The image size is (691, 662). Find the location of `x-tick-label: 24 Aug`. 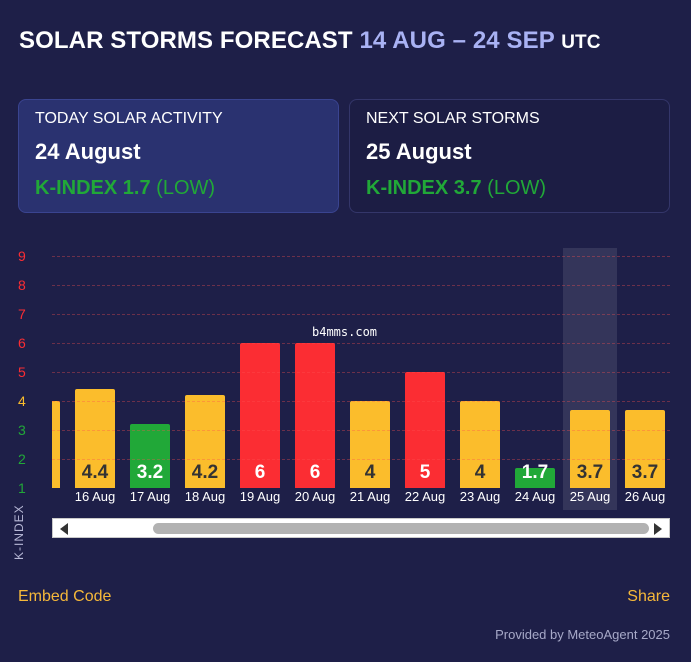

x-tick-label: 24 Aug is located at coordinates (535, 496).